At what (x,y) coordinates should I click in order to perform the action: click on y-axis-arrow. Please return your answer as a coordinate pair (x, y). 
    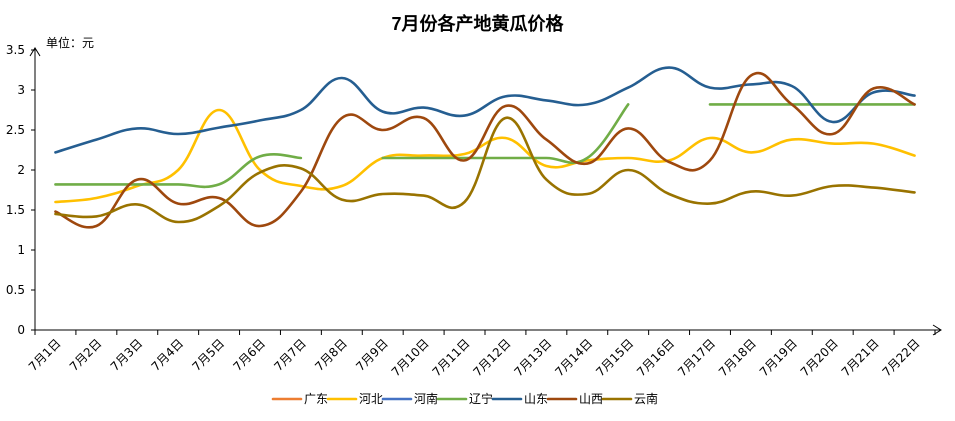
    Looking at the image, I should click on (35, 52).